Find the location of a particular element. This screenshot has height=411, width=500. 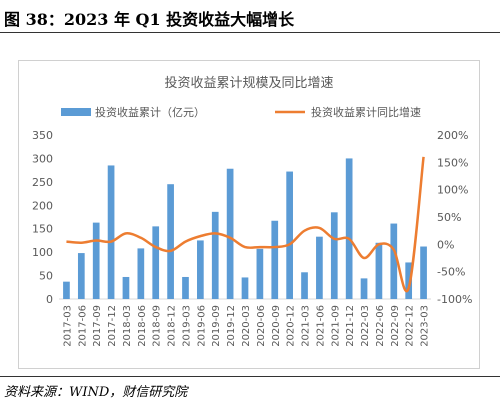

x-tick-label: 2022-03 is located at coordinates (365, 326).